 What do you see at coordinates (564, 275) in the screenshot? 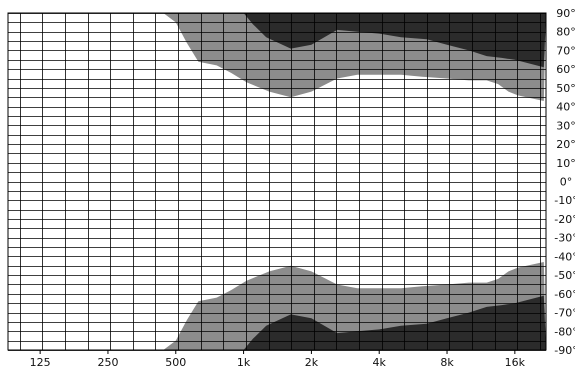
I see `y-tick-label: -50°` at bounding box center [564, 275].